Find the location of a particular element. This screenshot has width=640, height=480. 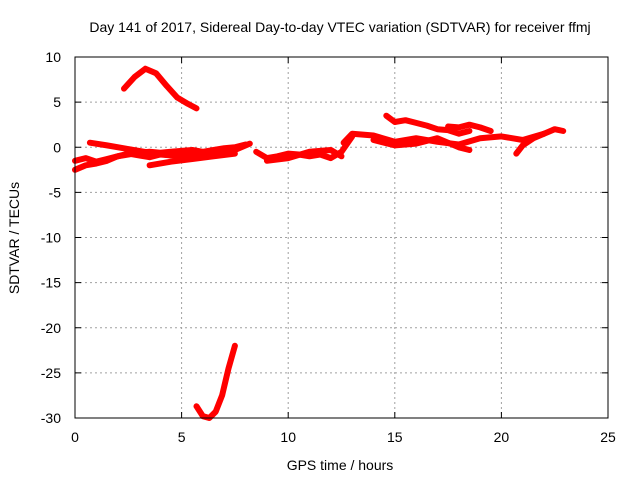

y-tick-label: -30 is located at coordinates (51, 418).